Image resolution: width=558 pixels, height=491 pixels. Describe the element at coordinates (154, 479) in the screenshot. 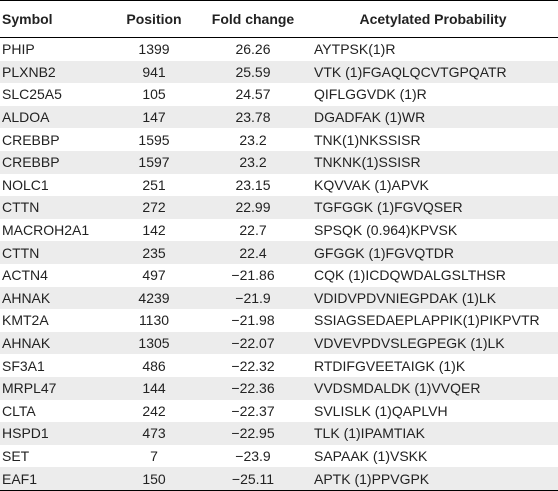

I see `cell-position: 150` at that location.